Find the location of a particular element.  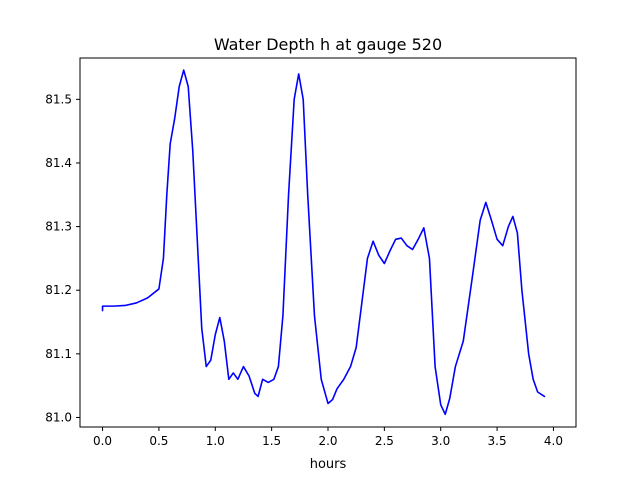

x-tick-label: 1.0 is located at coordinates (215, 441).